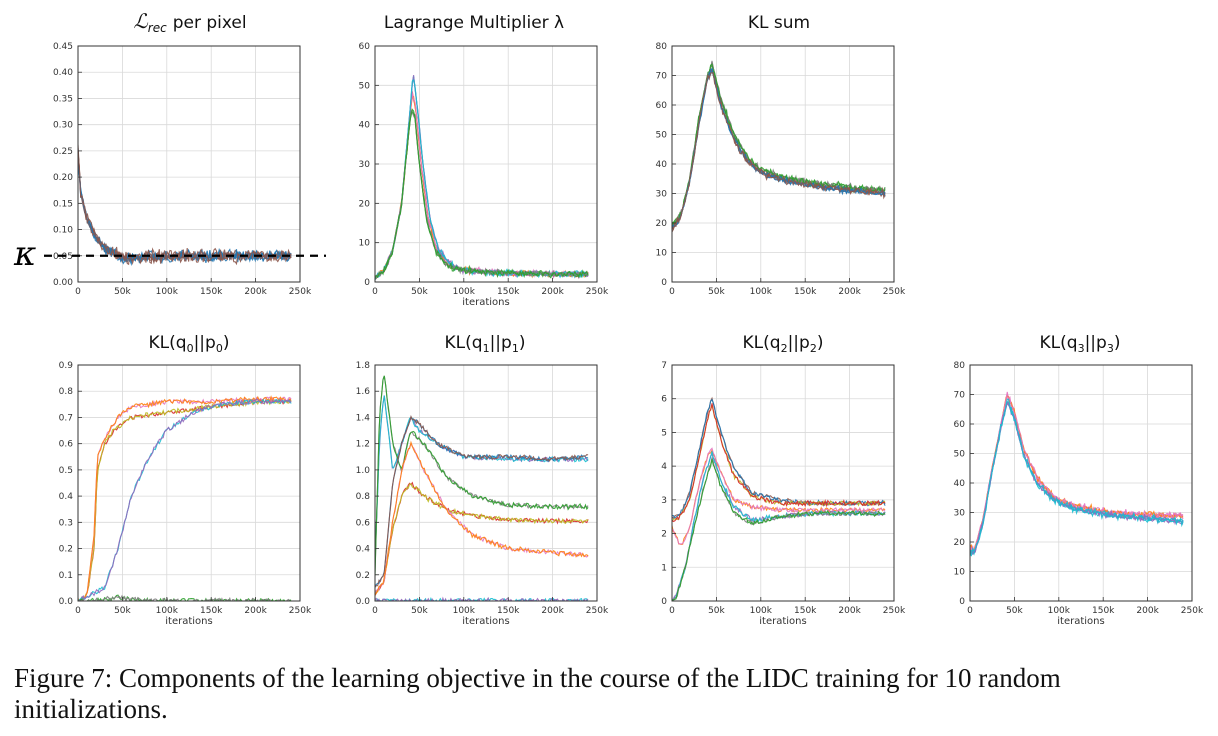  What do you see at coordinates (363, 418) in the screenshot?
I see `y-tick-label: 1.4` at bounding box center [363, 418].